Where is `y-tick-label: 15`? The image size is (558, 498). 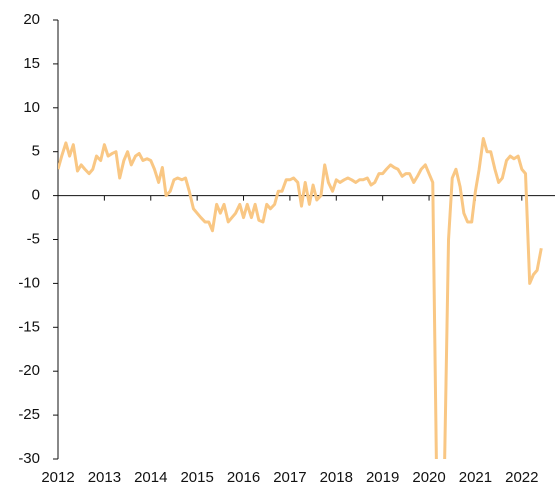
y-tick-label: 15 is located at coordinates (31, 63).